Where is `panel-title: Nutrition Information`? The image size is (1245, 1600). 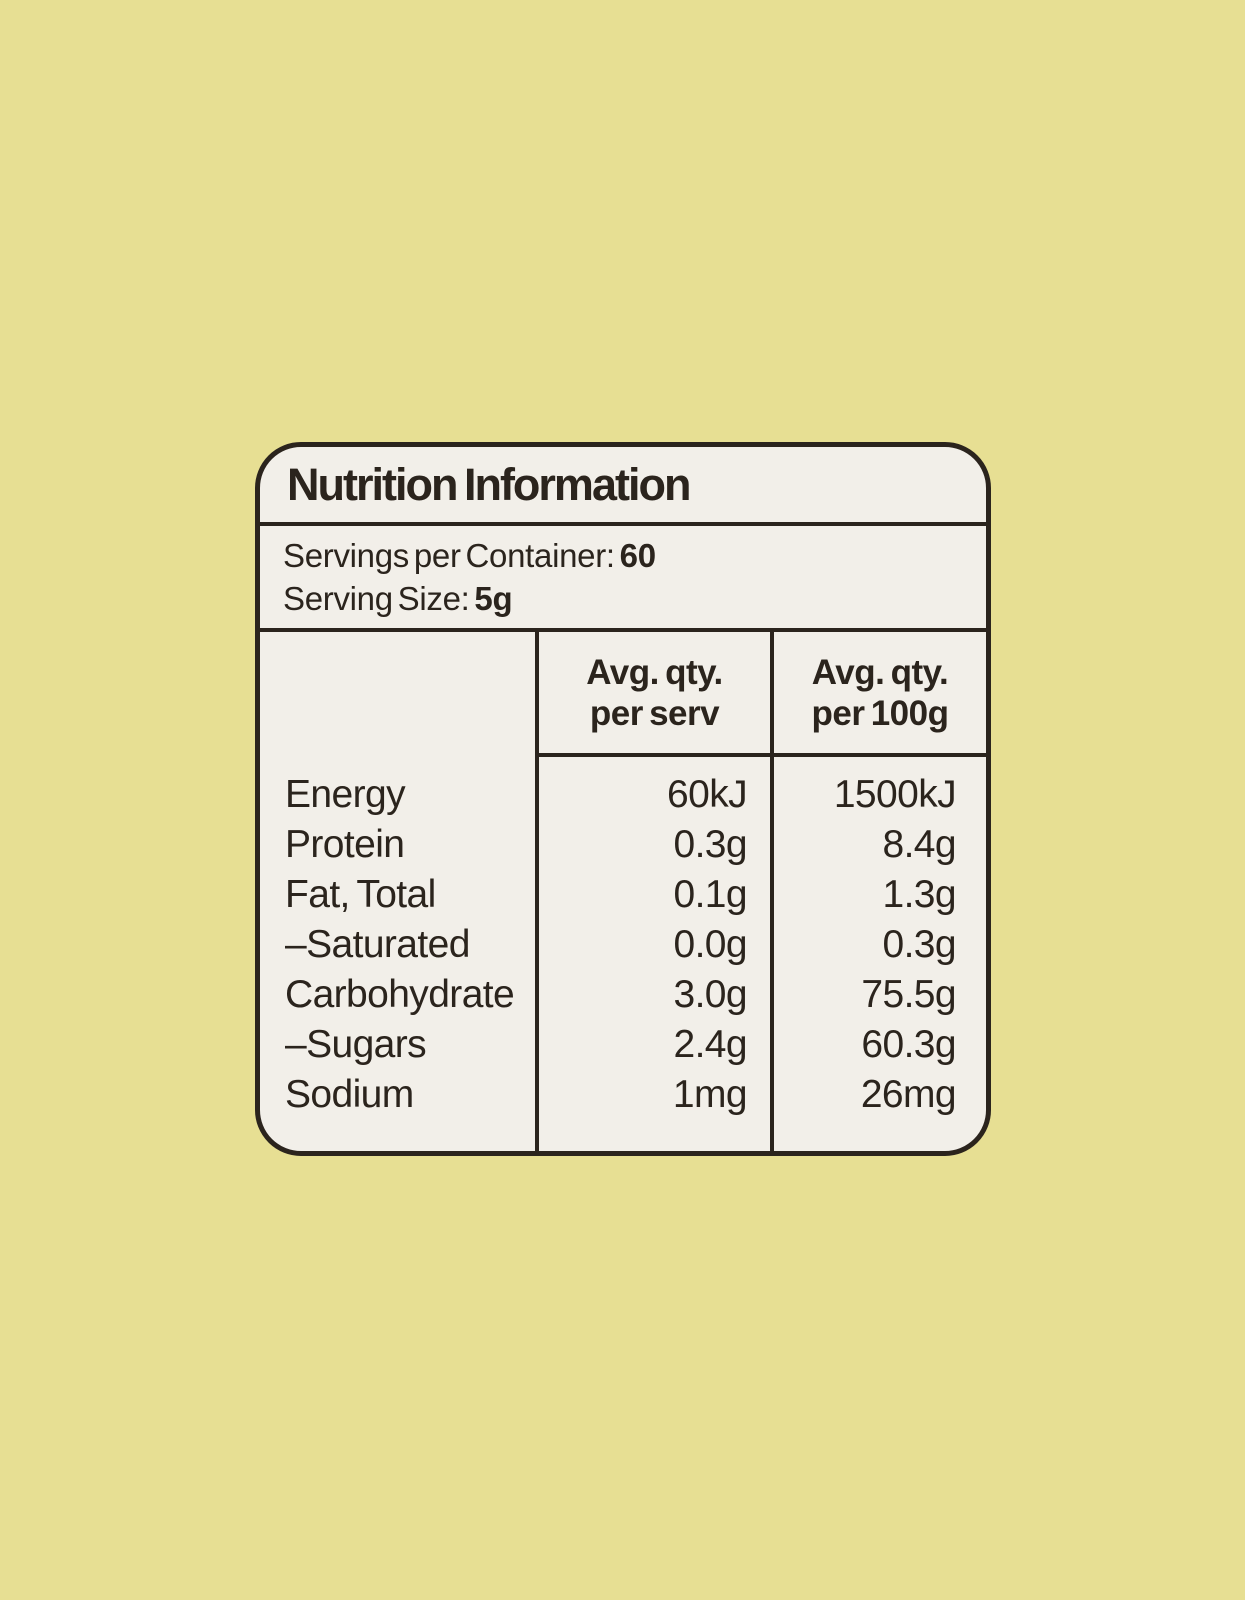
panel-title: Nutrition Information is located at coordinates (489, 484).